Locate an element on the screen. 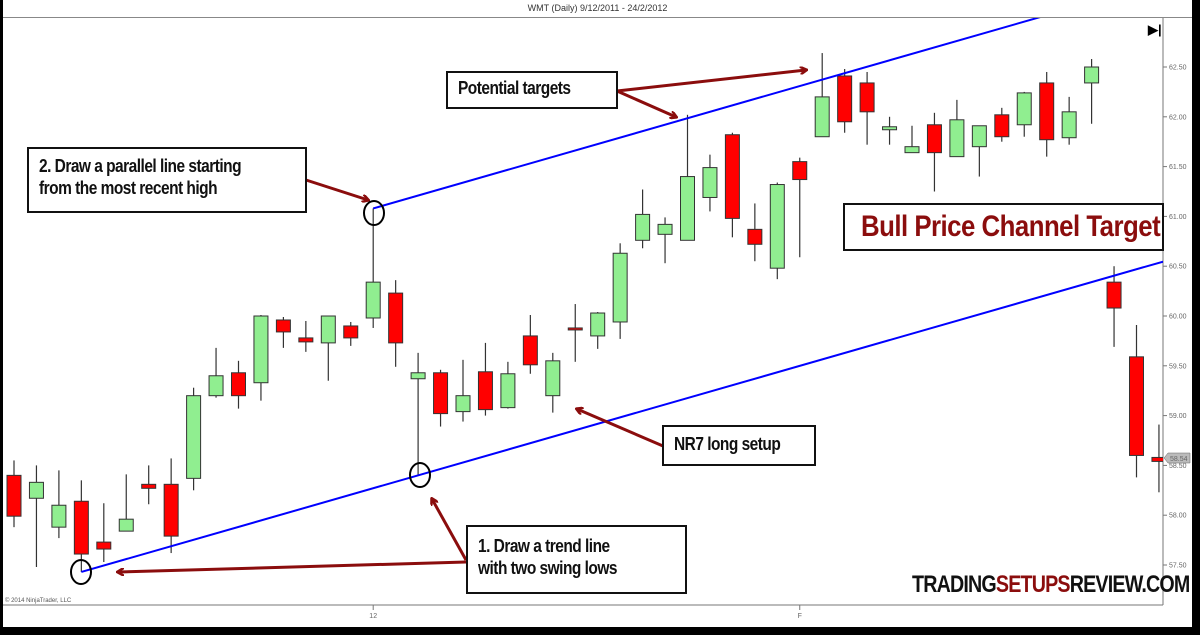 This screenshot has height=635, width=1200. x-tick-label: 12 is located at coordinates (373, 616).